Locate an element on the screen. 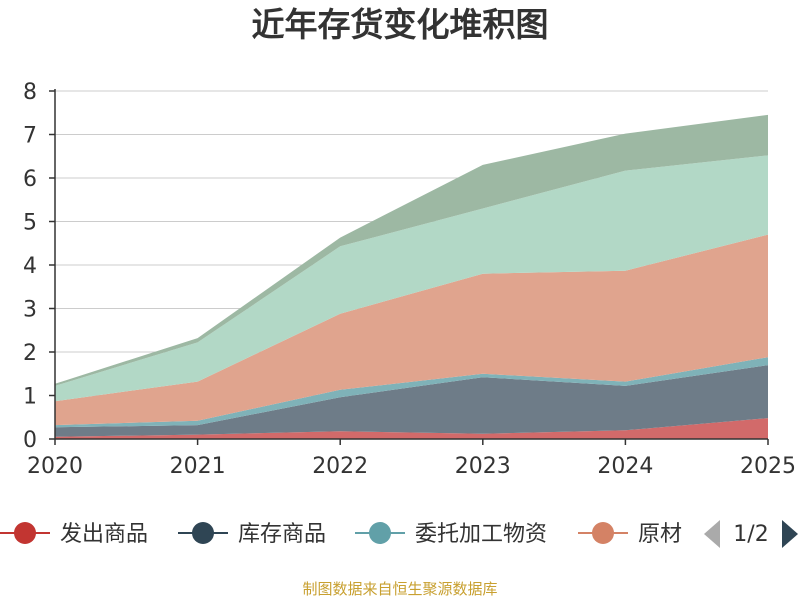 Image resolution: width=800 pixels, height=600 pixels. pager-next-icon is located at coordinates (790, 534).